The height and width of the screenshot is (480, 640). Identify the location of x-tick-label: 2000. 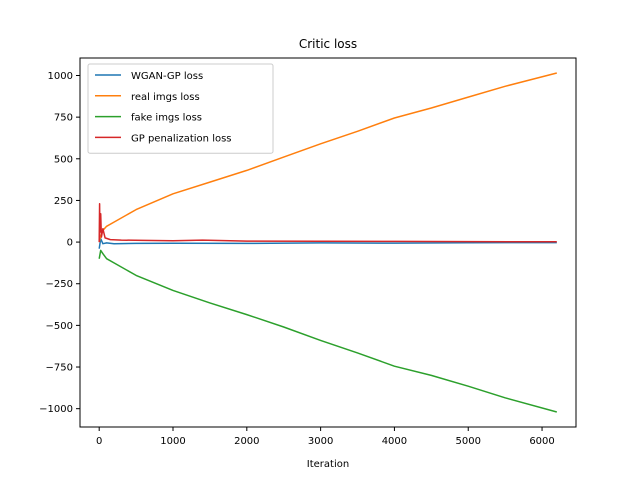
(246, 441).